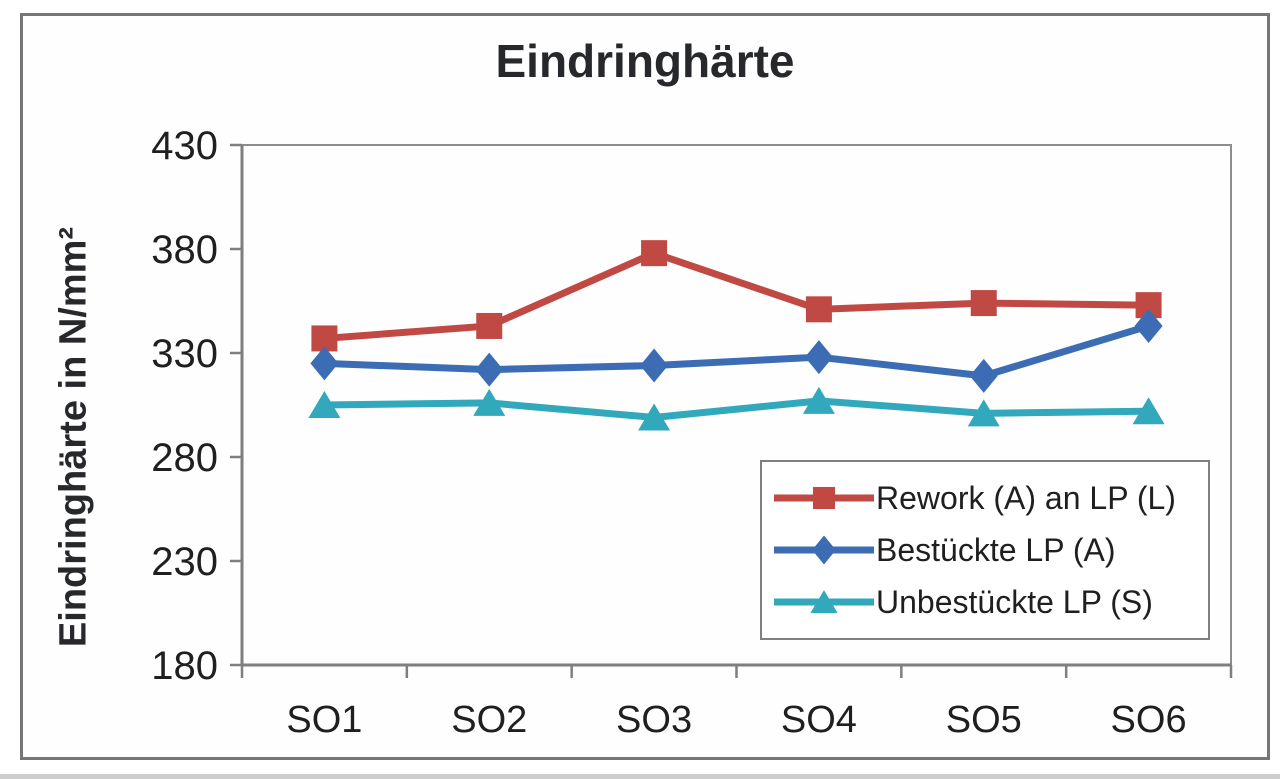 The image size is (1280, 779). Describe the element at coordinates (184, 562) in the screenshot. I see `y-tick-label: 230` at that location.